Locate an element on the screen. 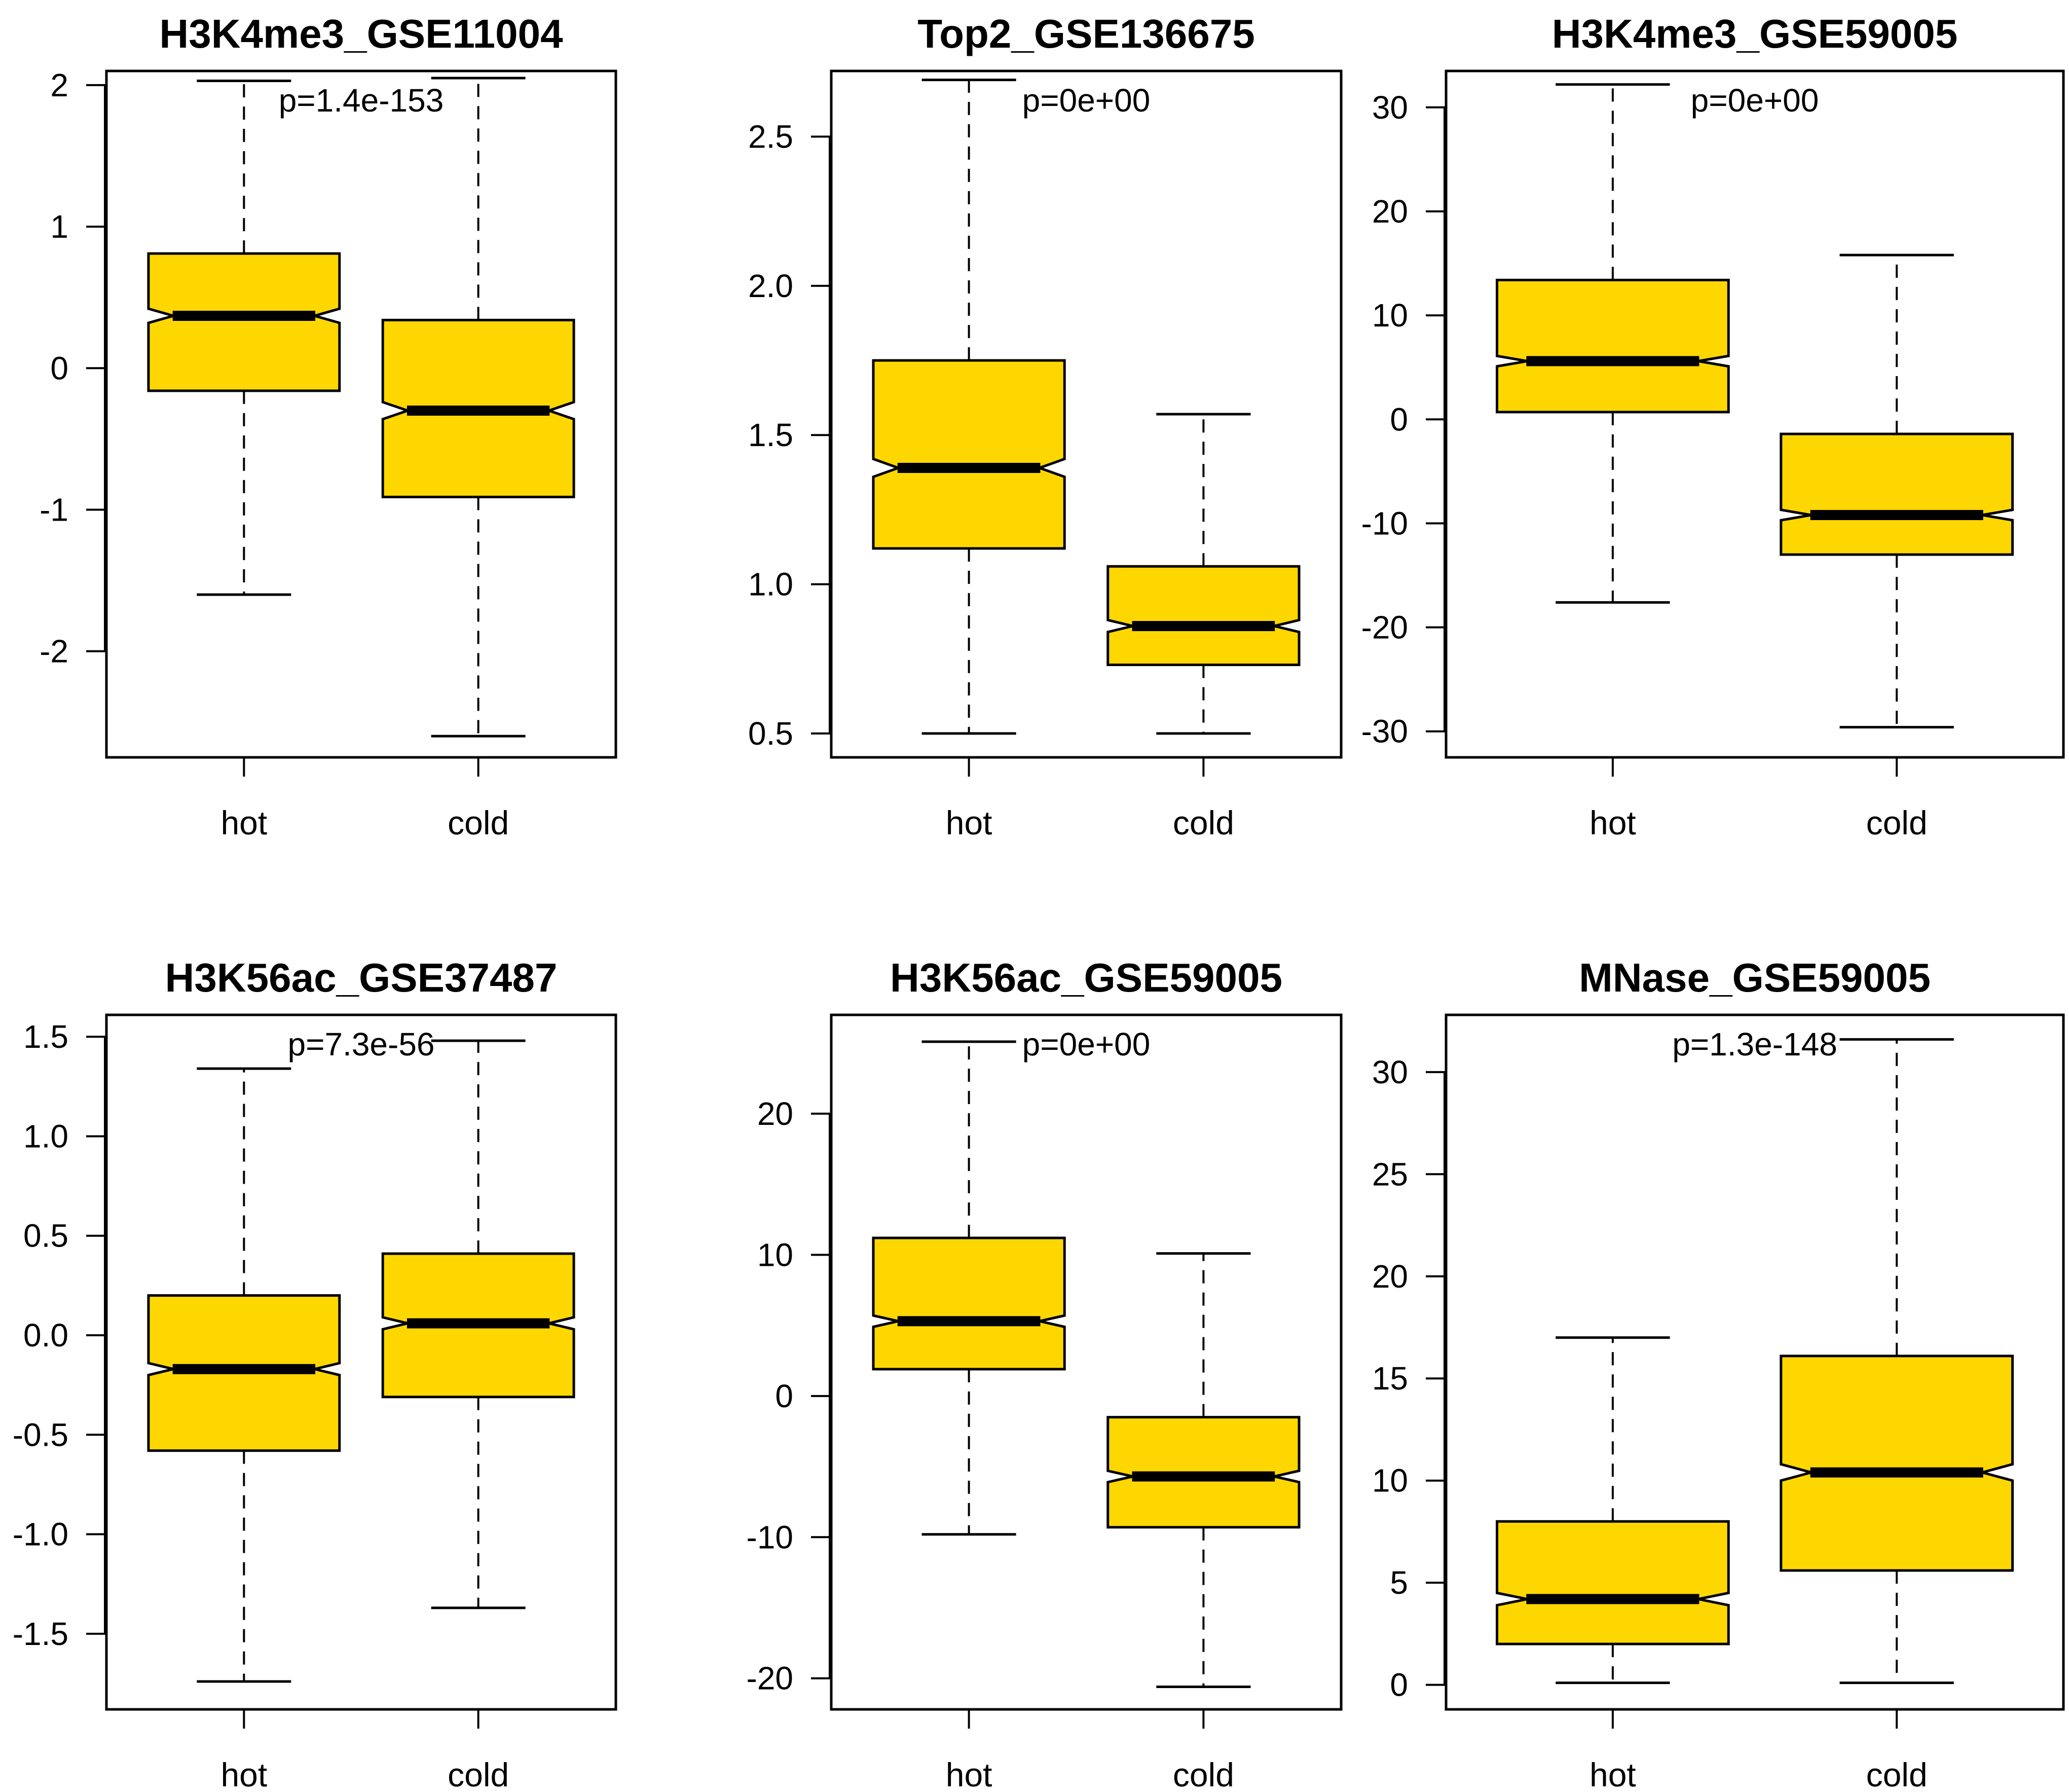 The width and height of the screenshot is (2069, 1792). y-tick-label: -0.5 is located at coordinates (40, 1434).